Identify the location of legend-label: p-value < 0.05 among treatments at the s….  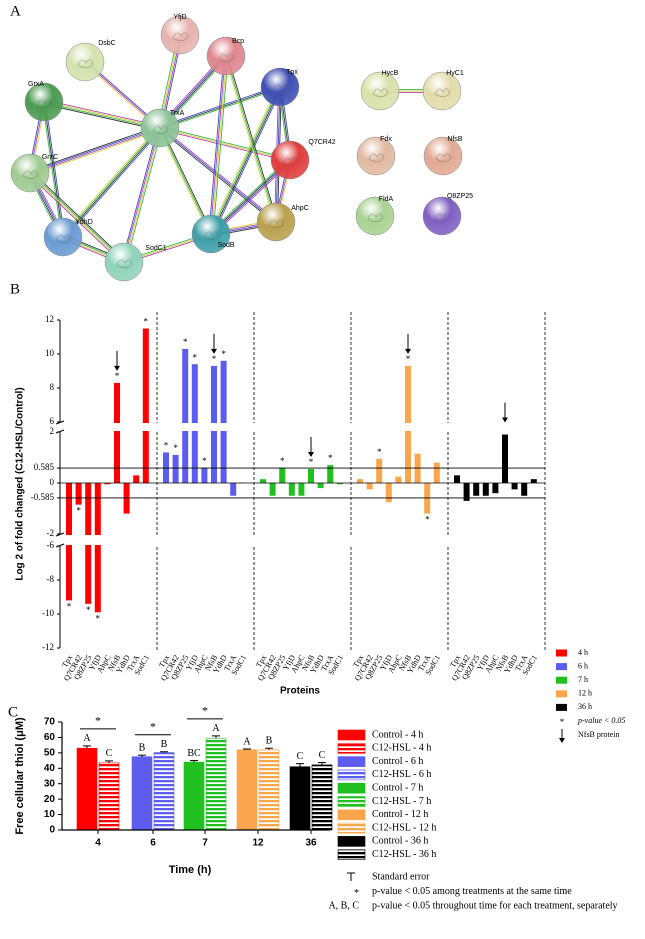
(472, 891).